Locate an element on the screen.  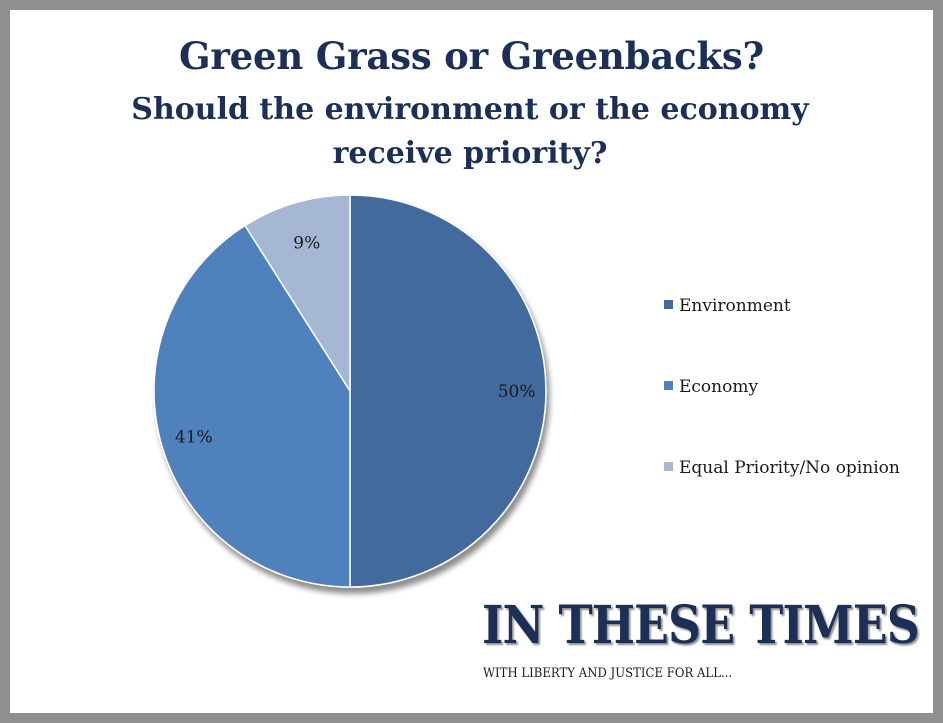
pie-slice-labels: 50% 41% 9% is located at coordinates (355, 340).